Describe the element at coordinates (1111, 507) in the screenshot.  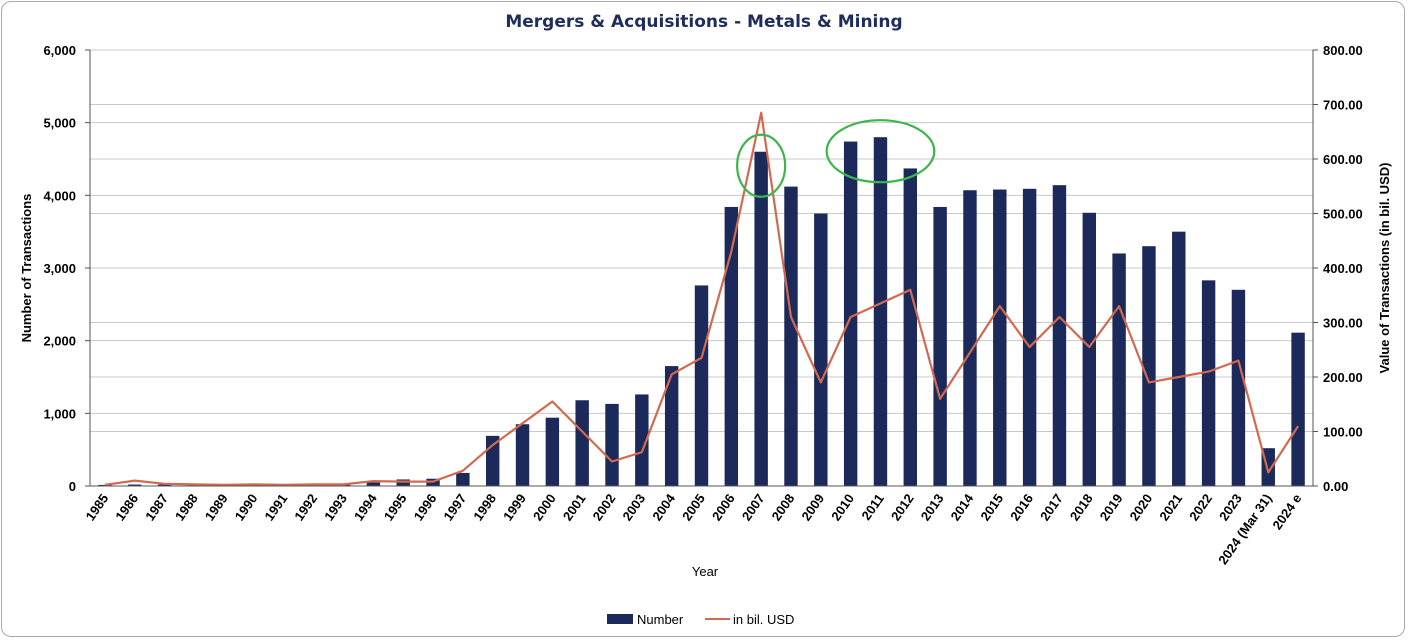
I see `x-tick-label: 2019` at that location.